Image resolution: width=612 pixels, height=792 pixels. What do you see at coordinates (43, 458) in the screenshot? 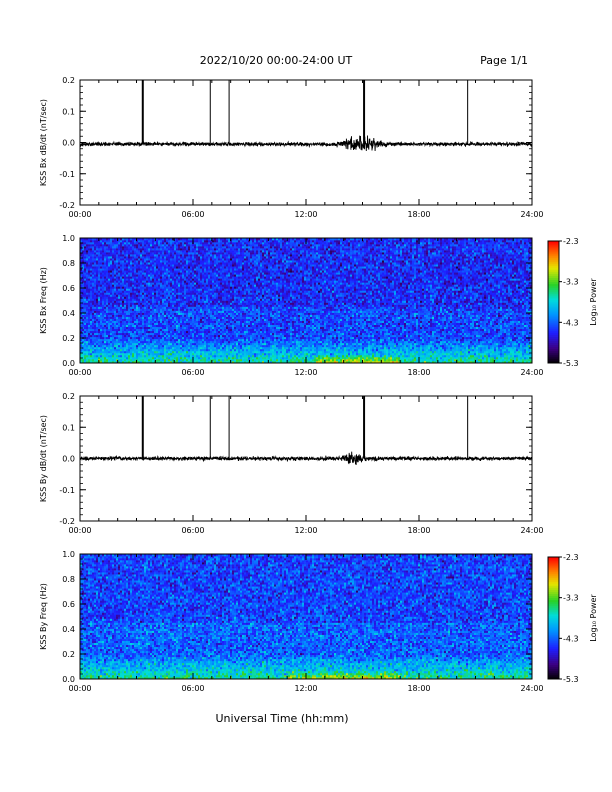
I see `y-axis-label: KSS By dB/dt (nT/sec)` at bounding box center [43, 458].